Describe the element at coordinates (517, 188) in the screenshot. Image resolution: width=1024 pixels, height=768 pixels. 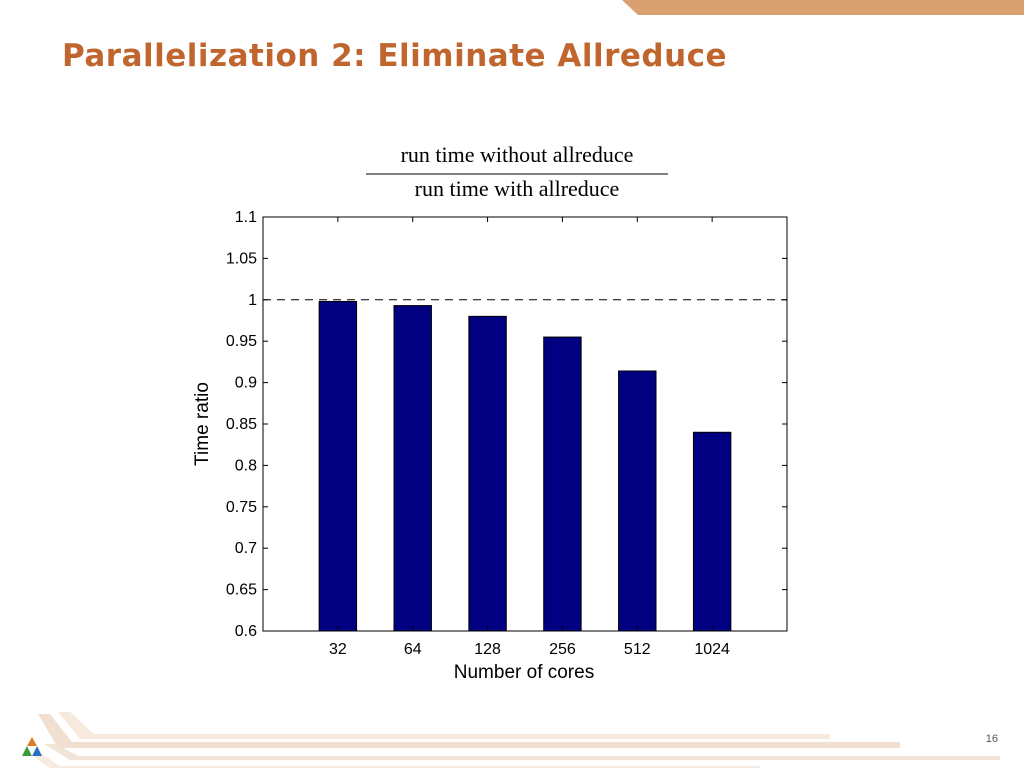
I see `chart-title-denominator: run time with allreduce` at that location.